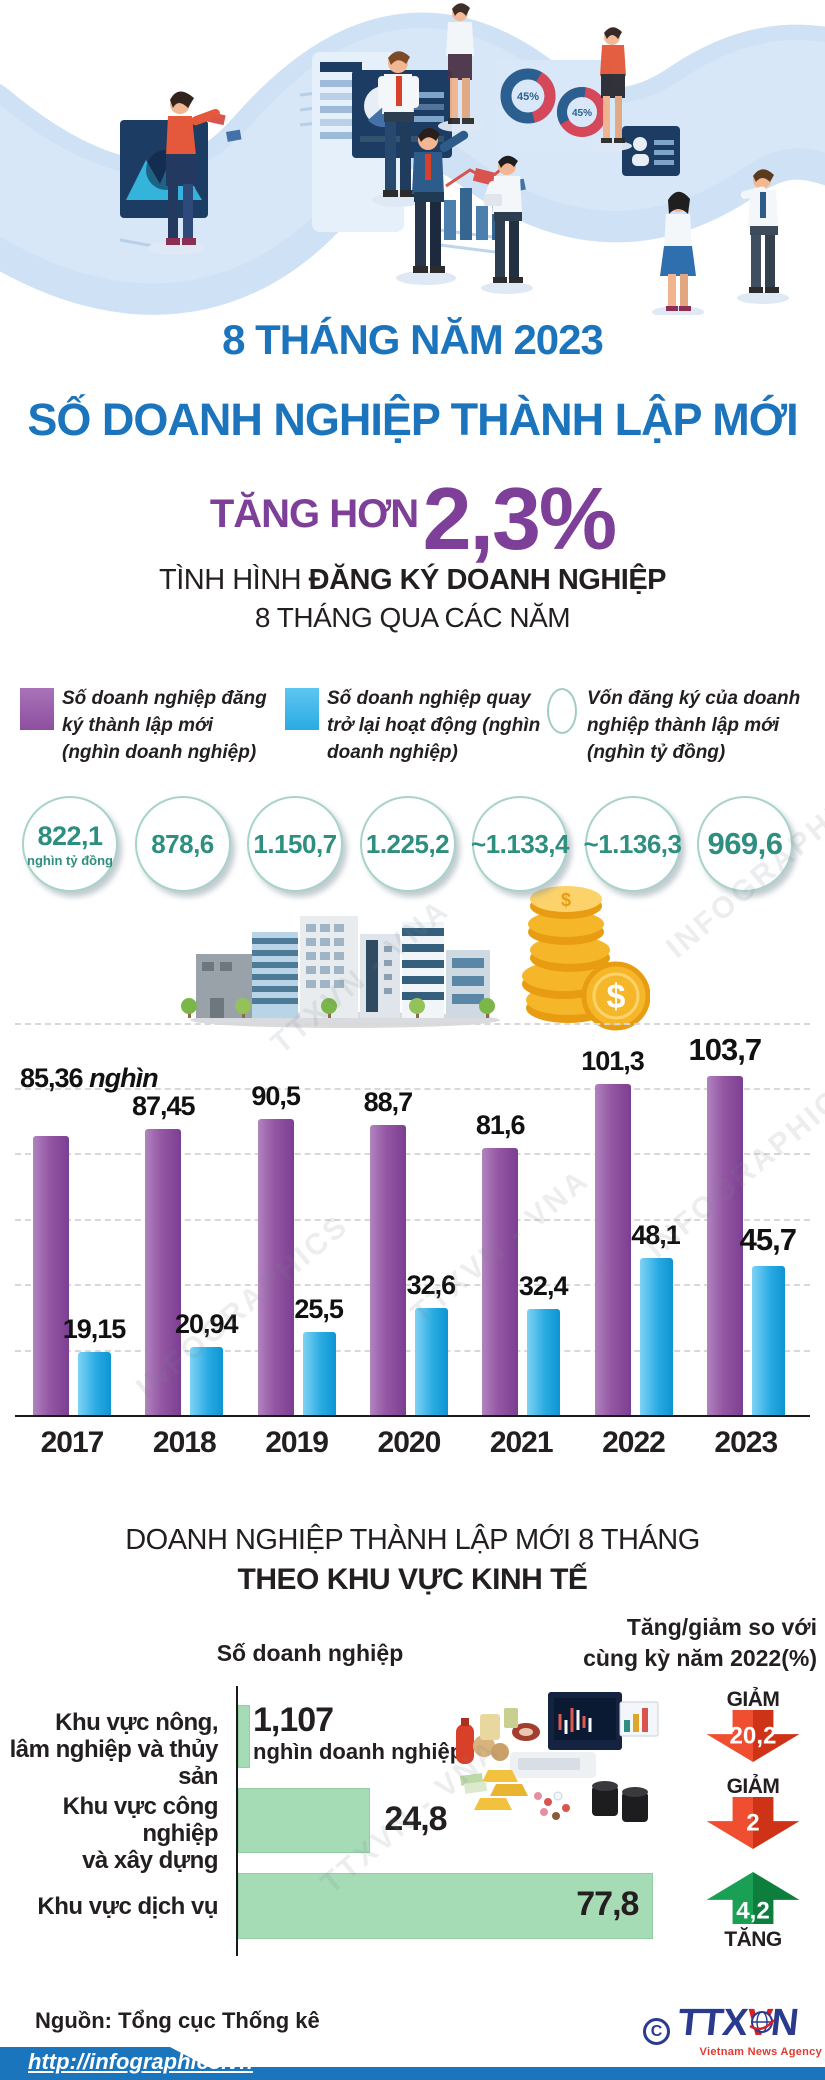 This screenshot has height=2080, width=825. I want to click on region-label-line: Khu vực dịch vụ, so click(127, 1906).